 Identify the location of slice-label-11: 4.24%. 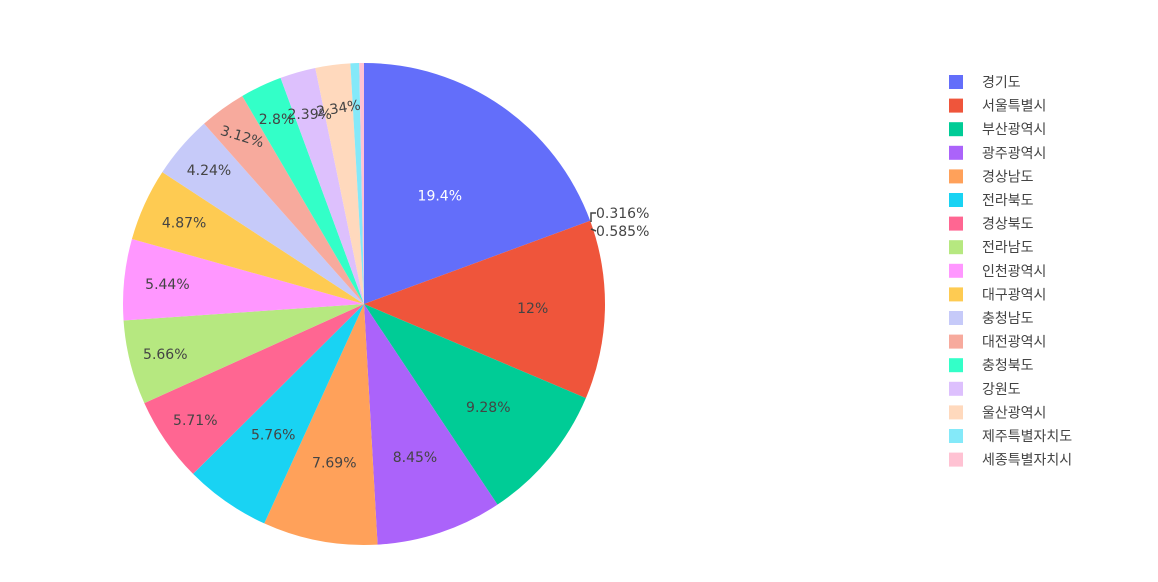
(209, 171).